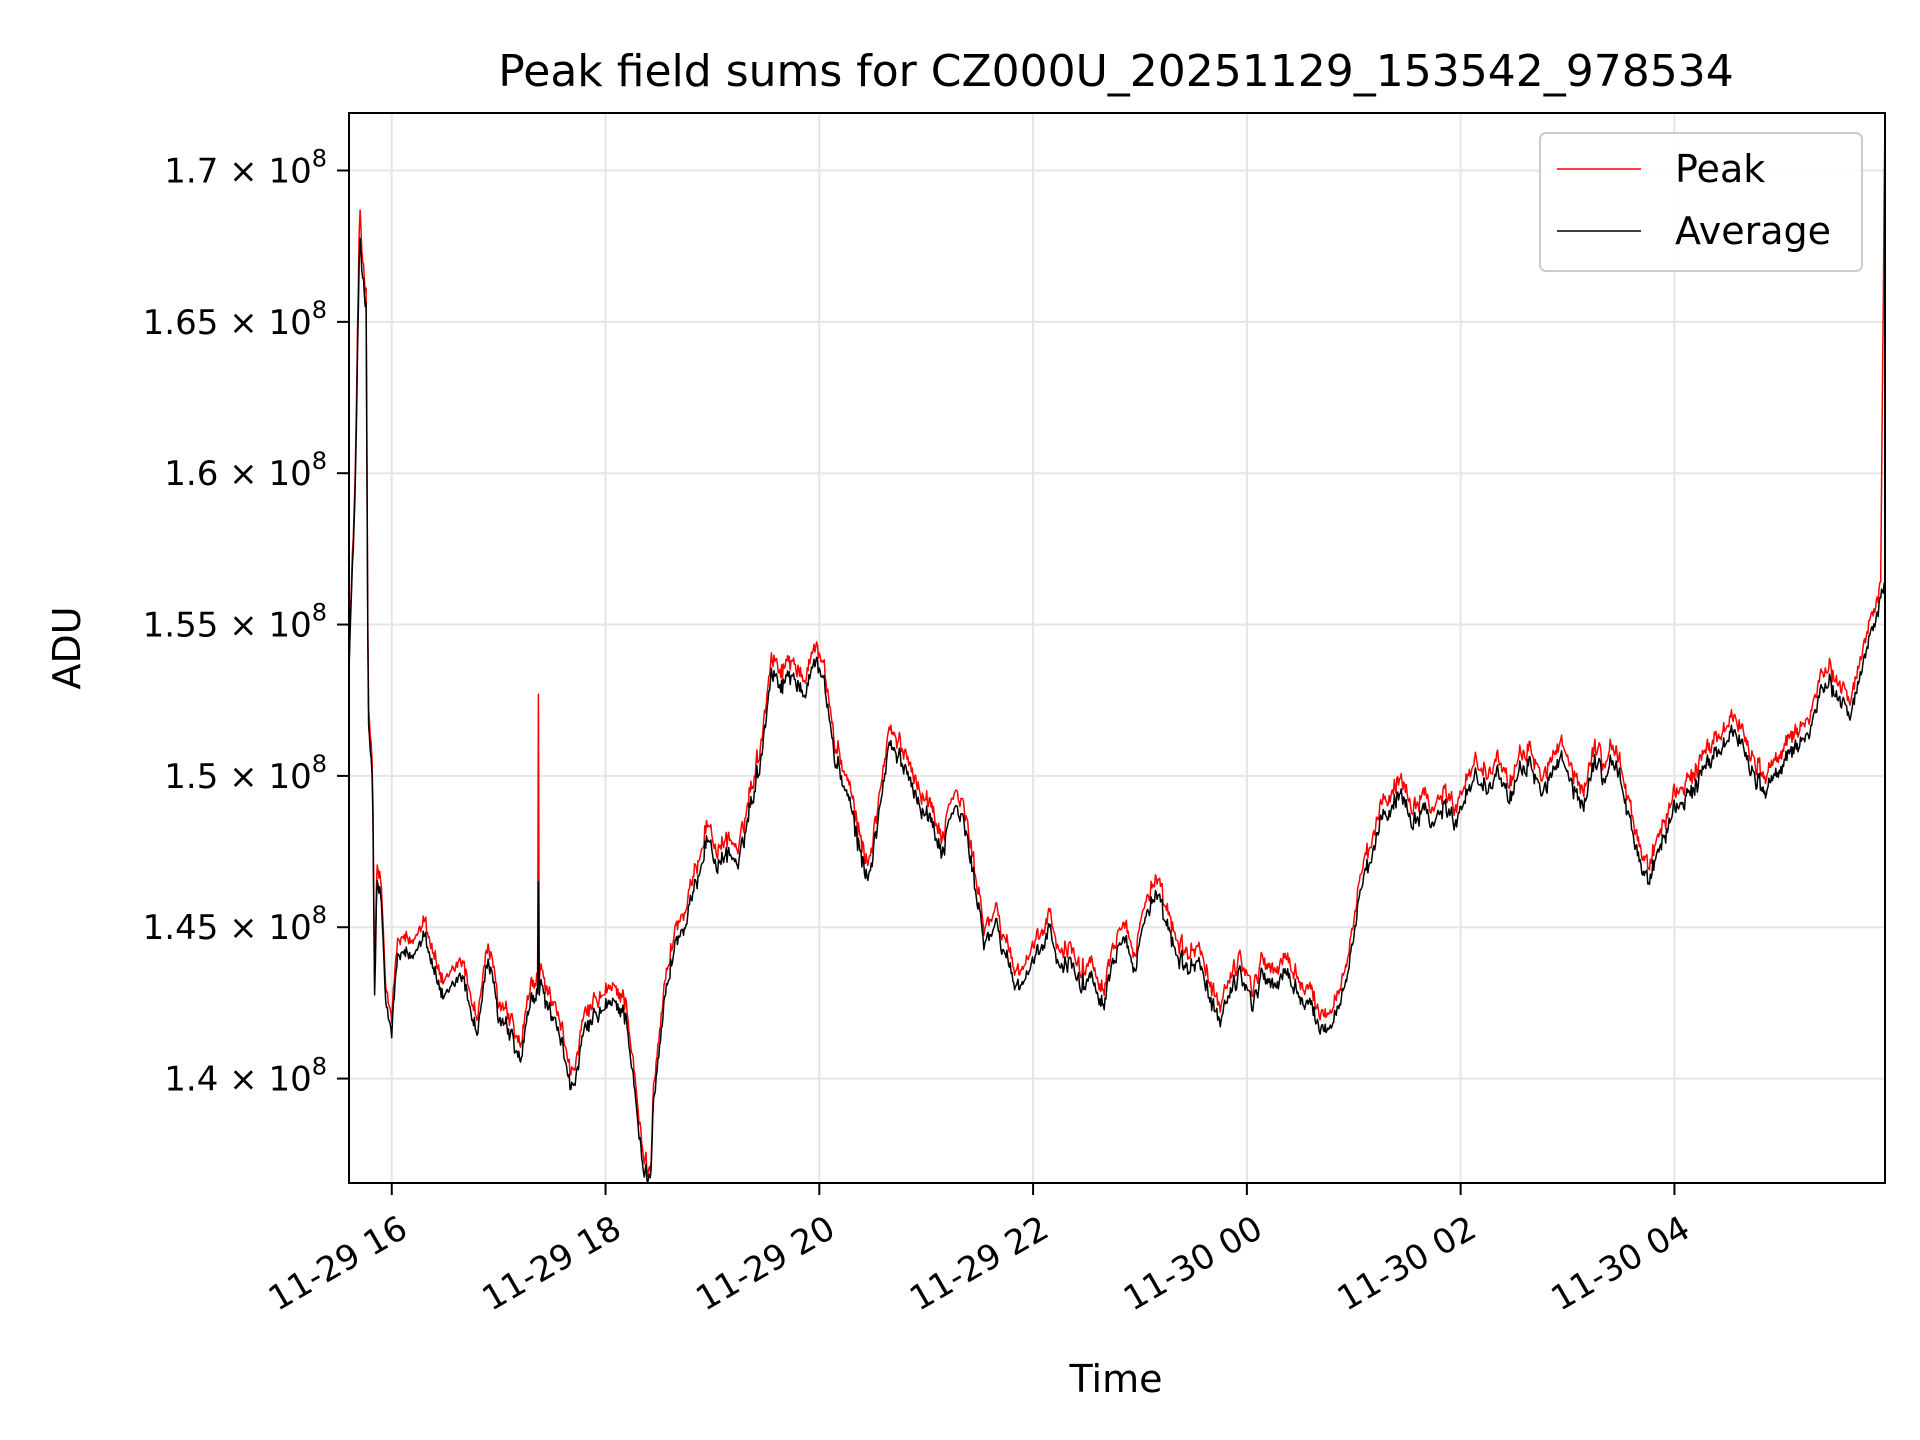 The image size is (1920, 1440). Describe the element at coordinates (245, 470) in the screenshot. I see `y-tick-label-4: 1.6 × 108` at that location.